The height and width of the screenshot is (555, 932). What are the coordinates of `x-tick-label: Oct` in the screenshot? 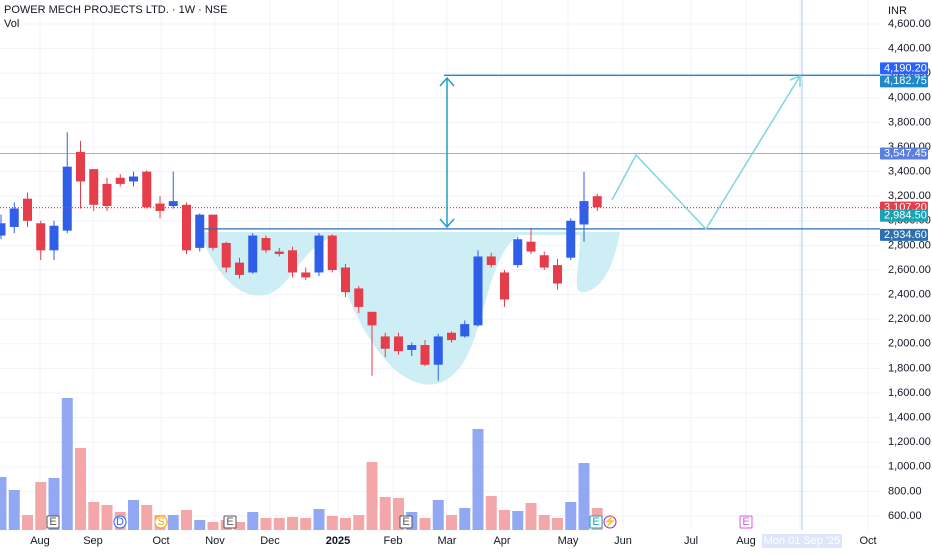 It's located at (867, 541).